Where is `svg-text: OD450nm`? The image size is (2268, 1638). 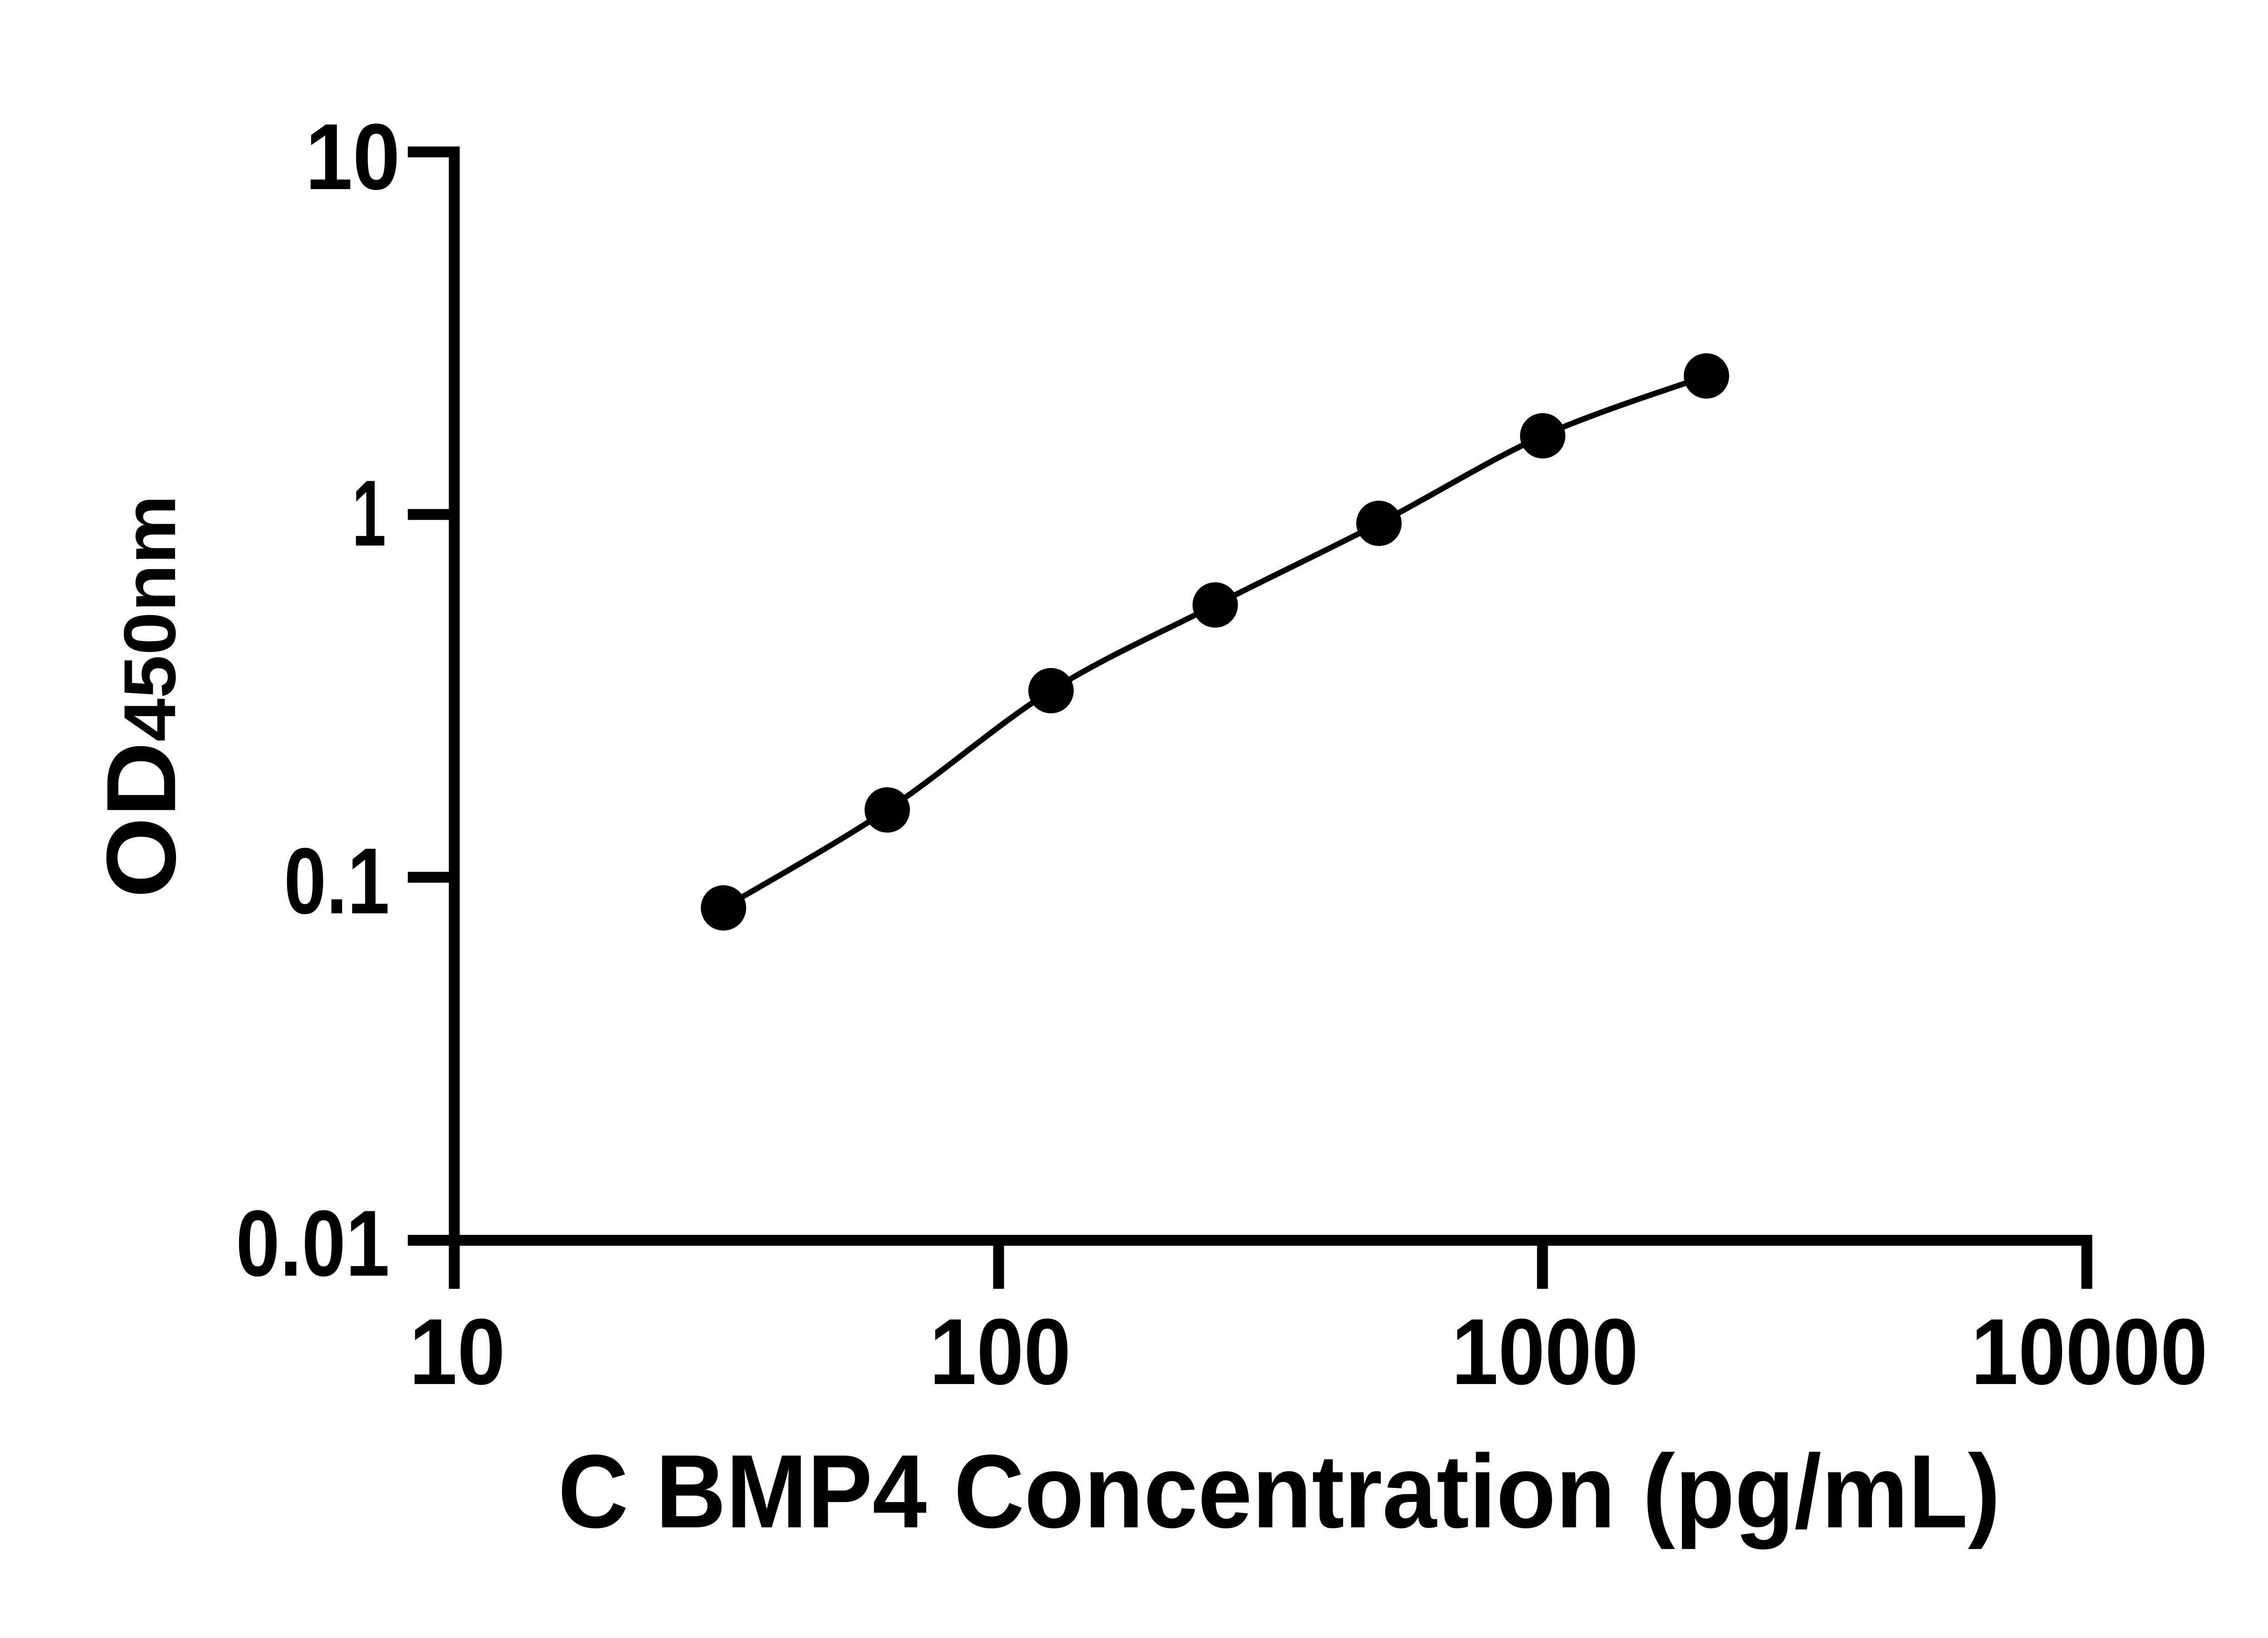
svg-text: OD450nm is located at coordinates (141, 696).